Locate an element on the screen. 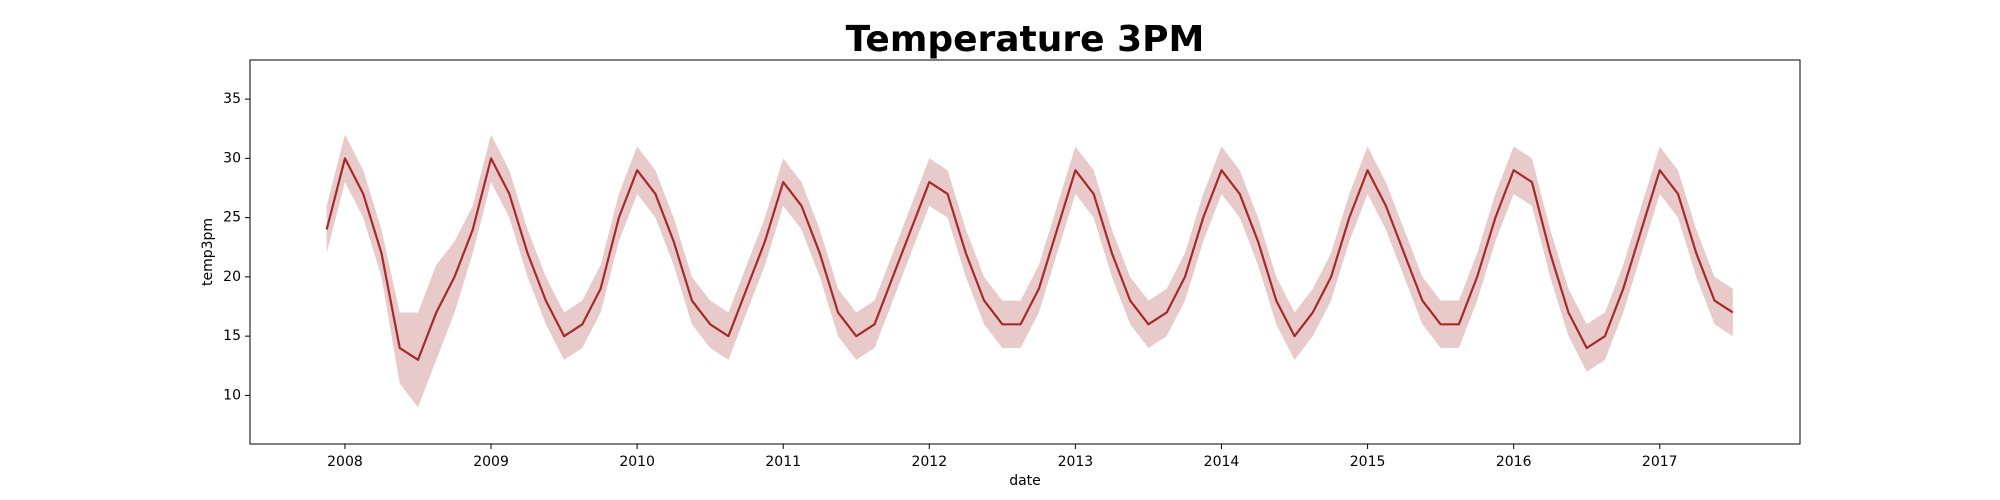 The width and height of the screenshot is (2000, 500). x-tick-label: 2013 is located at coordinates (1076, 462).